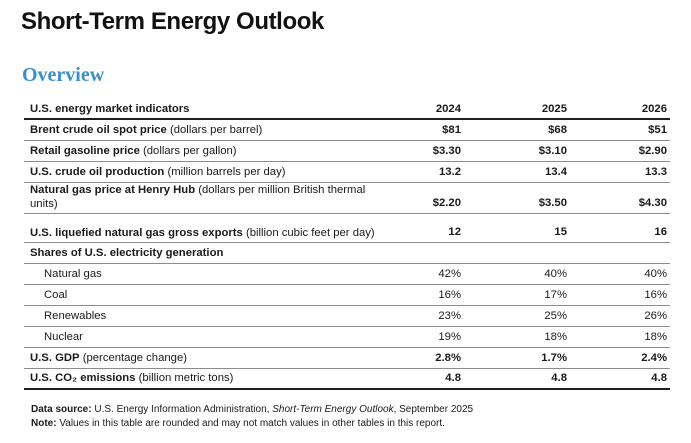 Image resolution: width=691 pixels, height=443 pixels. Describe the element at coordinates (446, 202) in the screenshot. I see `cell-2024: $2.20` at that location.